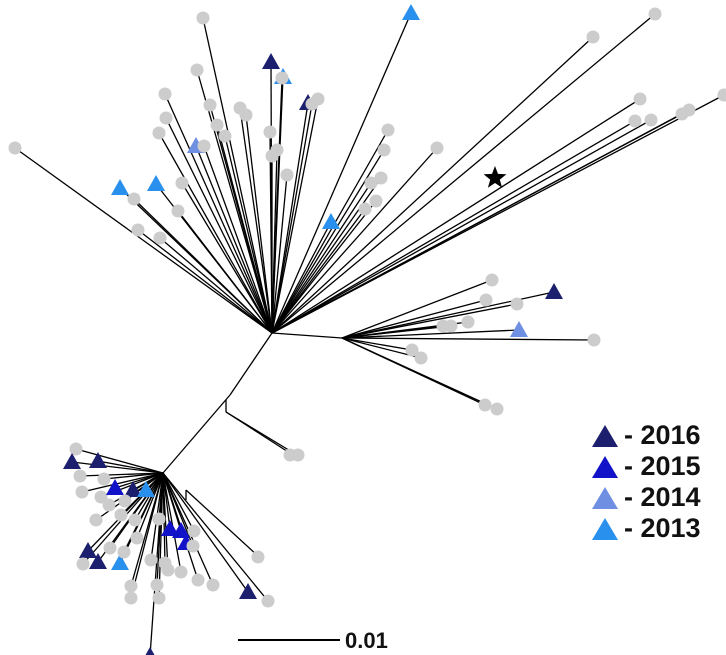  I want to click on legend-label: - 2014, so click(662, 497).